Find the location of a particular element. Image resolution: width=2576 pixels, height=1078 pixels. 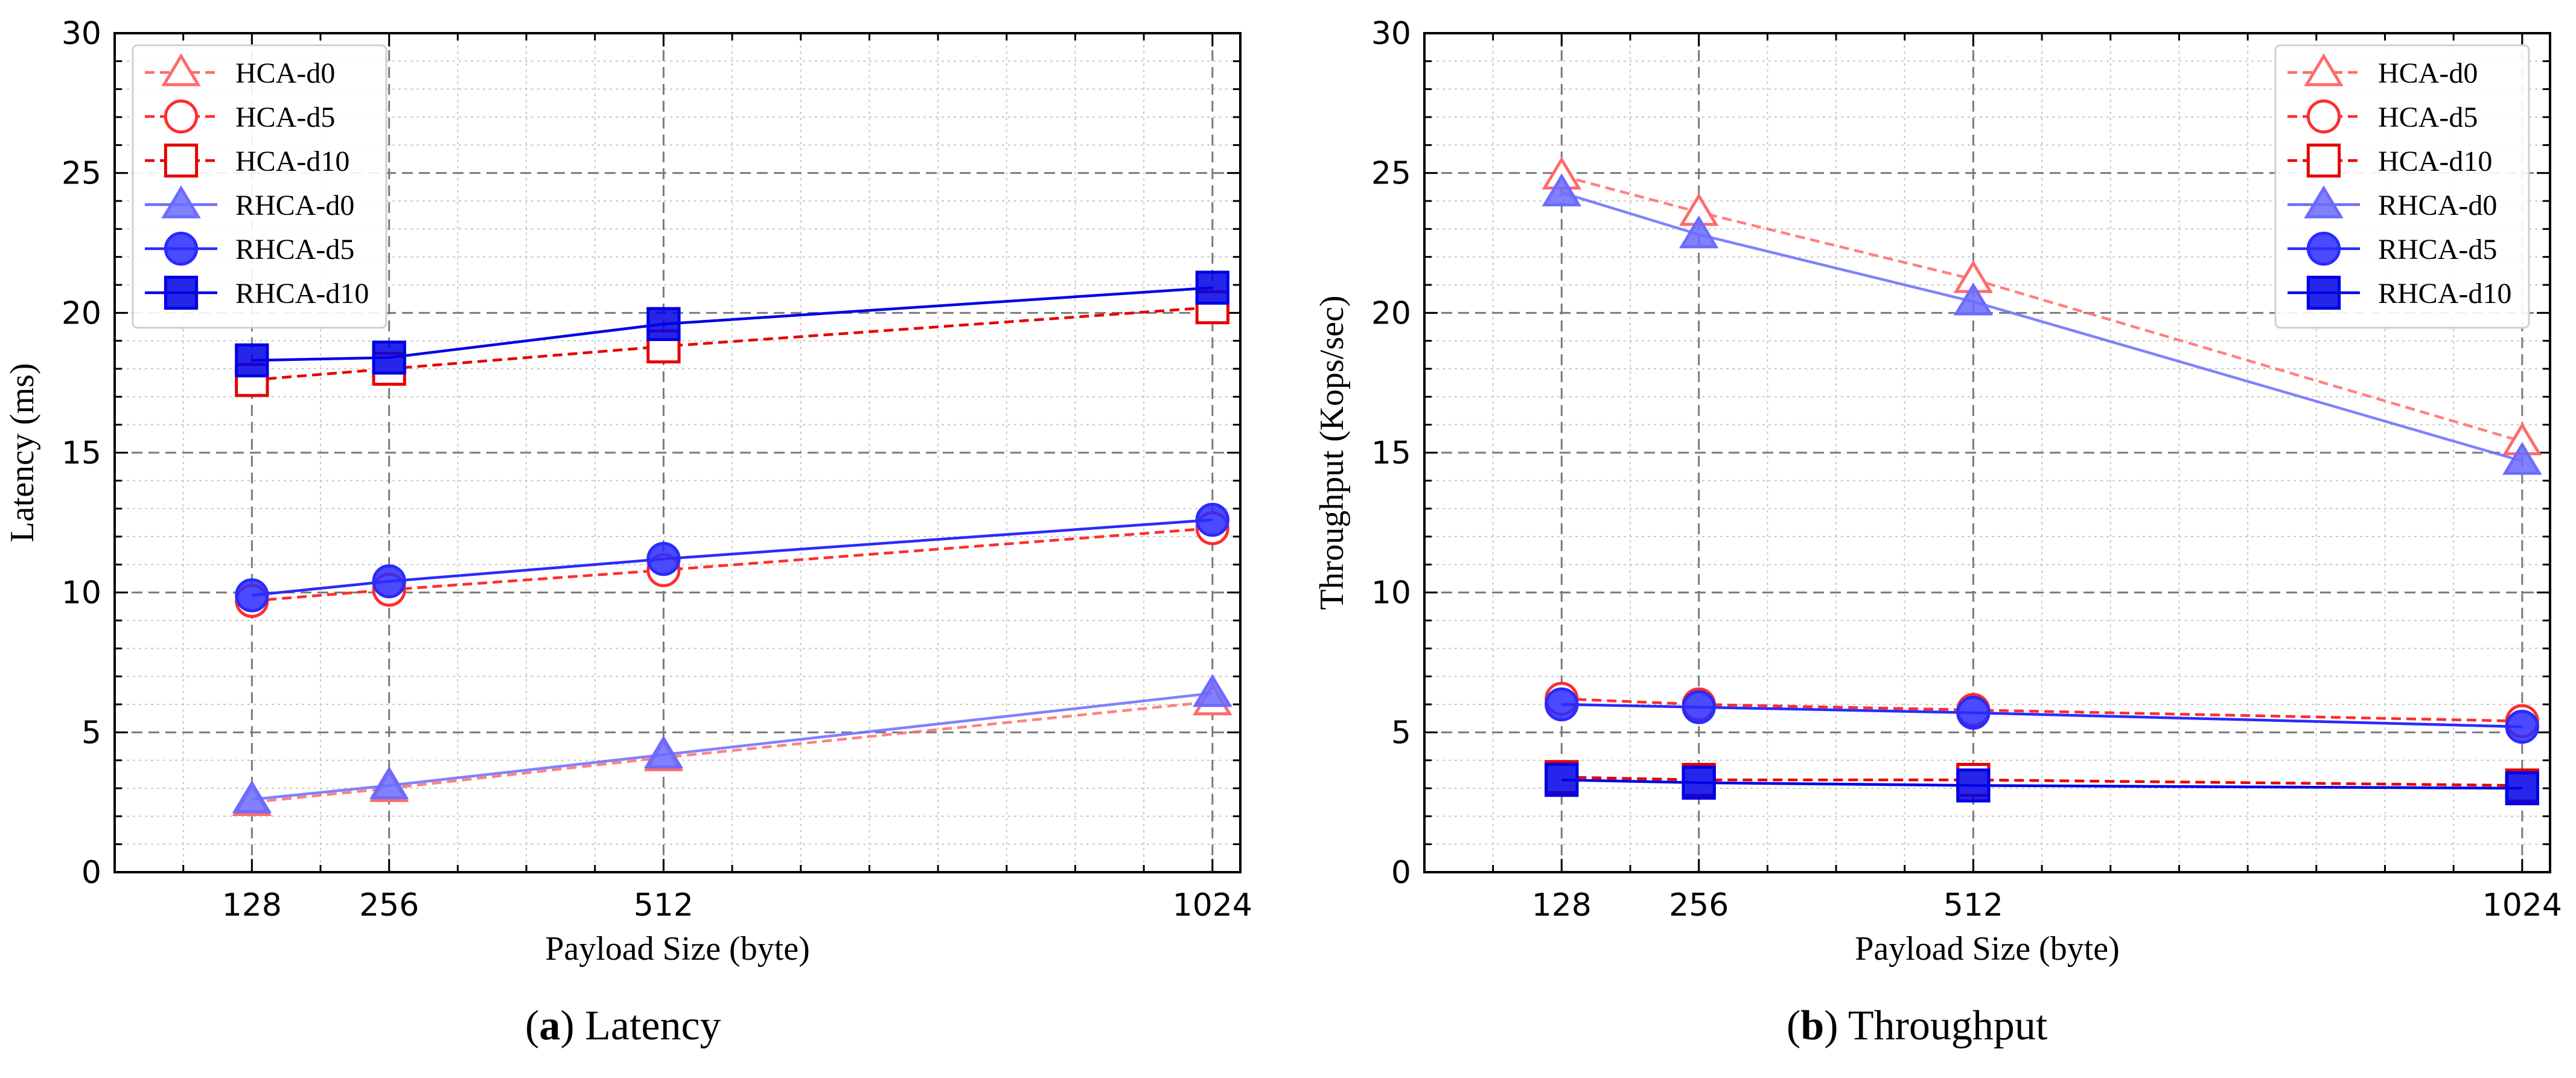

caption-latency: (a) Latency is located at coordinates (623, 1026).